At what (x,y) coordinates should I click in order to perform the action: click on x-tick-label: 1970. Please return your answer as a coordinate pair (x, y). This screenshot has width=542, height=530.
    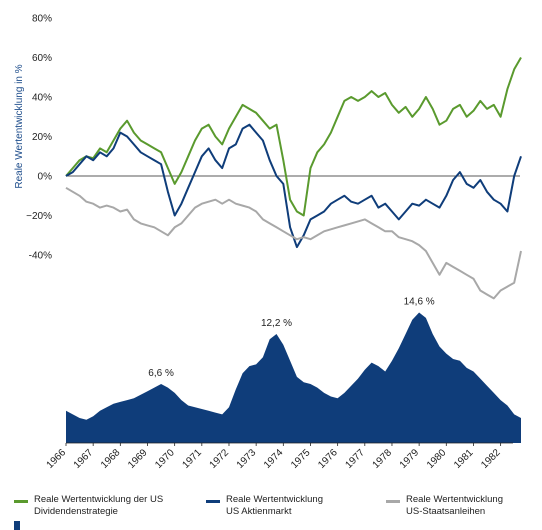
    Looking at the image, I should click on (165, 459).